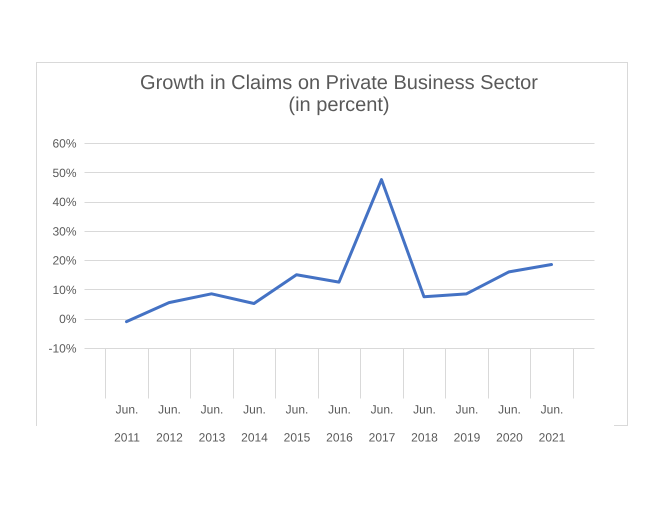  What do you see at coordinates (62, 349) in the screenshot?
I see `y-tick-label: -10%` at bounding box center [62, 349].